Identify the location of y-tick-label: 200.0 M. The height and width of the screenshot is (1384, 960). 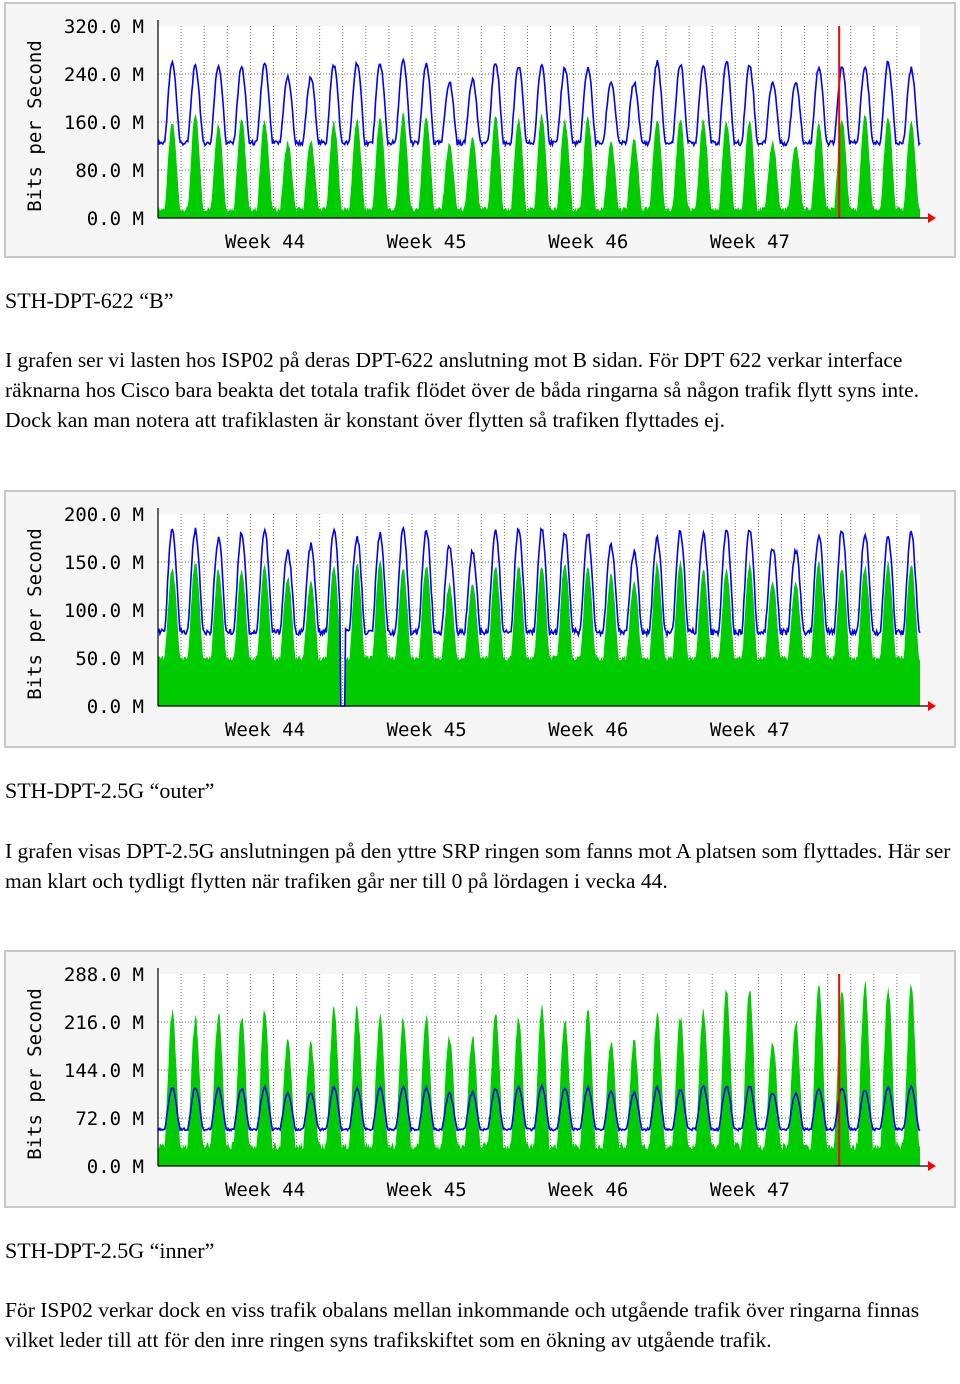
(104, 515).